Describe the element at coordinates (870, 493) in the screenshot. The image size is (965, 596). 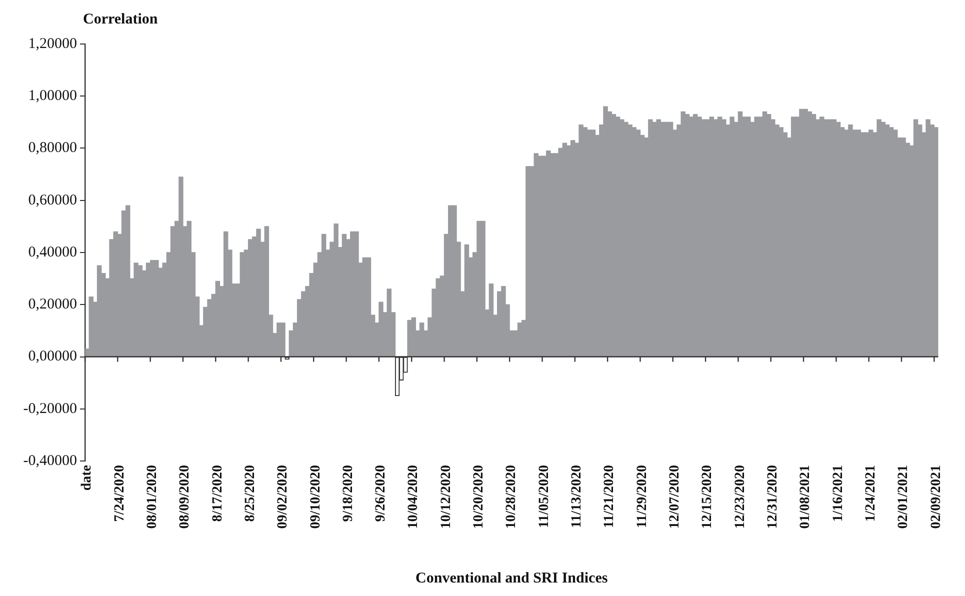
I see `x-tick-label: 1/24/2021` at that location.